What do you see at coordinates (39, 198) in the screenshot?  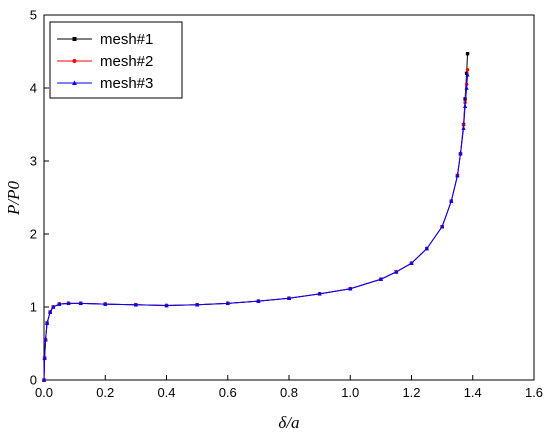 I see `y-axis: 0 1 2 3 4 5` at bounding box center [39, 198].